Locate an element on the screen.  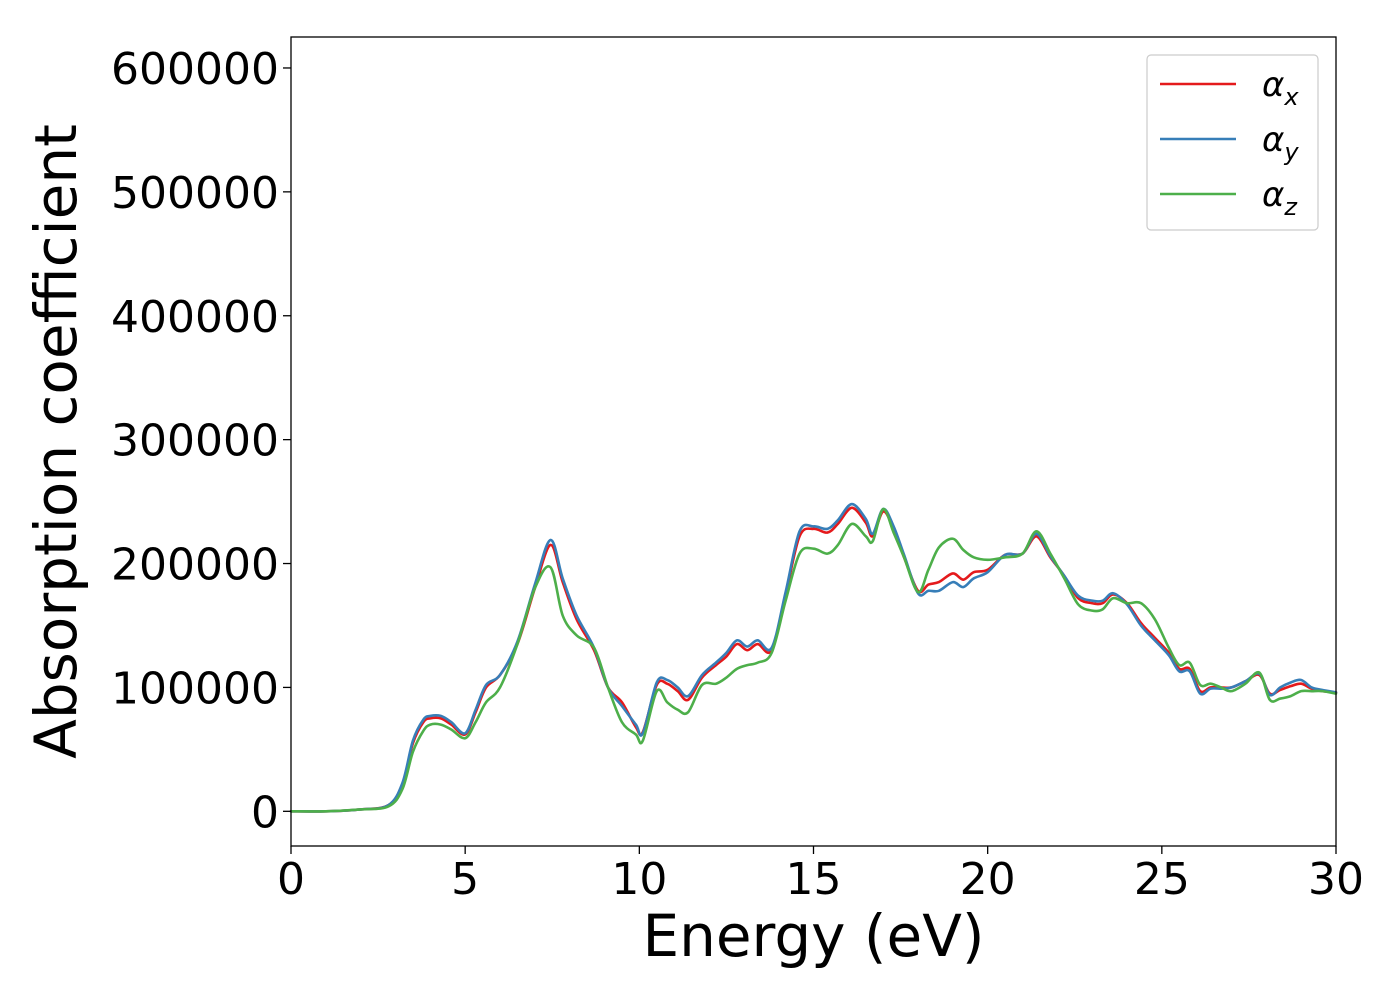
legend-label-y: αy is located at coordinates (1280, 143).